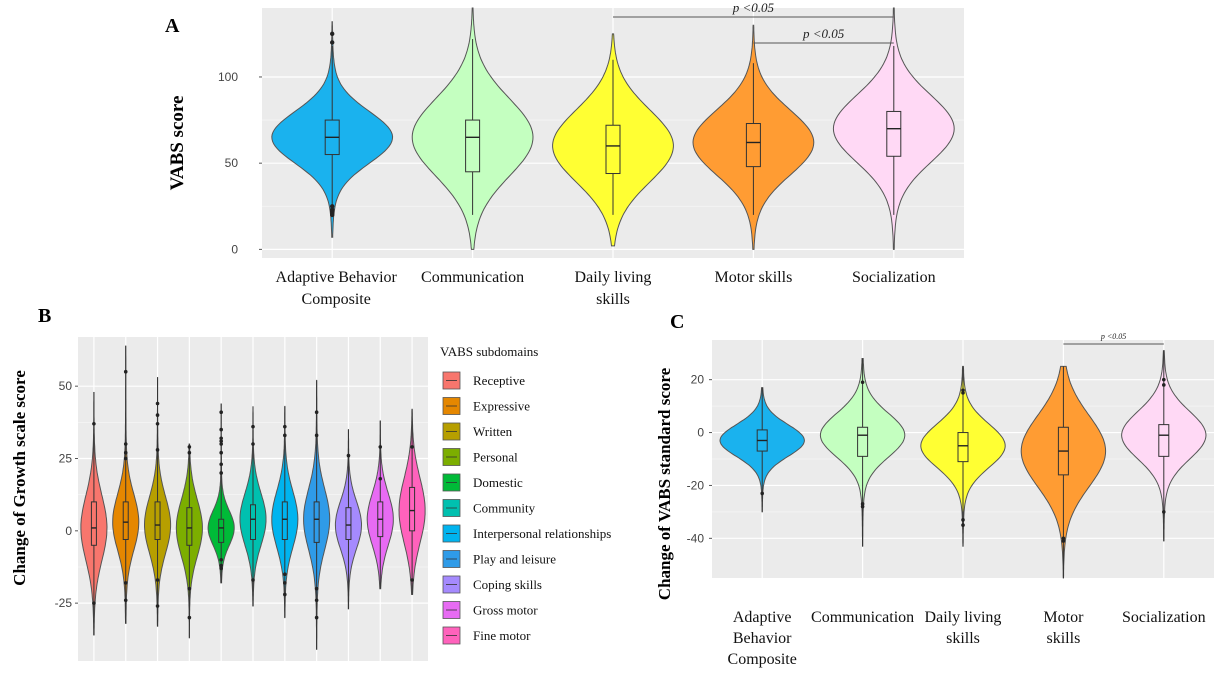 This screenshot has height=674, width=1215. Describe the element at coordinates (664, 483) in the screenshot. I see `panel-c-y-axis-title: Change of VABS standard score` at that location.